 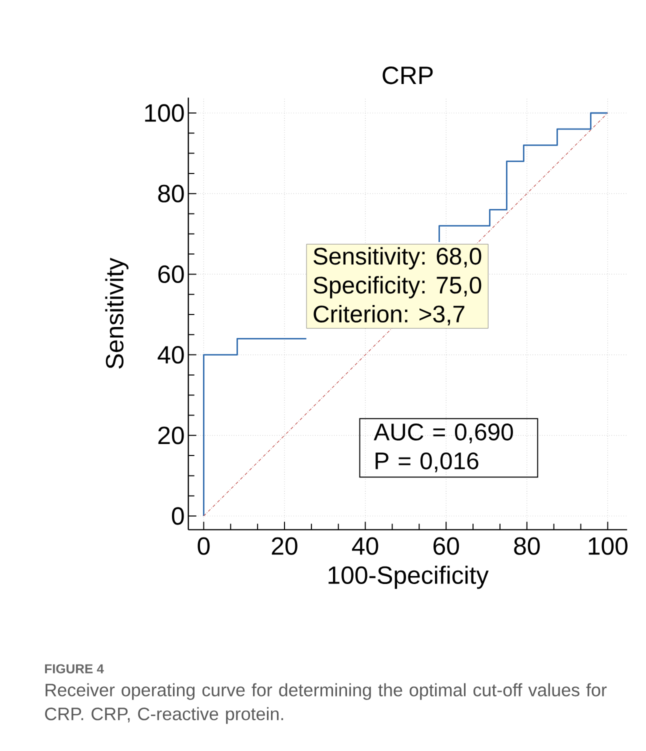 What do you see at coordinates (171, 355) in the screenshot?
I see `y-tick-label: 40` at bounding box center [171, 355].